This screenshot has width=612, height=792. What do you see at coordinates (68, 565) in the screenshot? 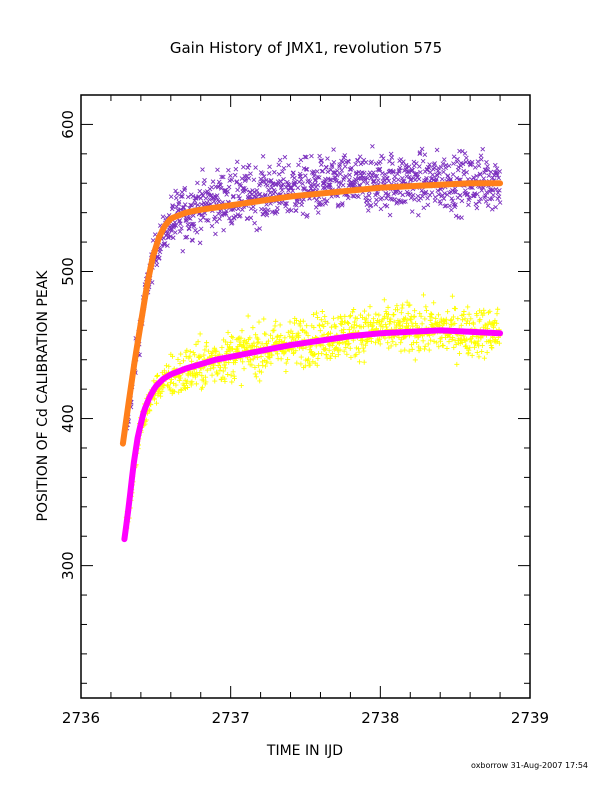
I see `y-tick-label: 300` at bounding box center [68, 565].